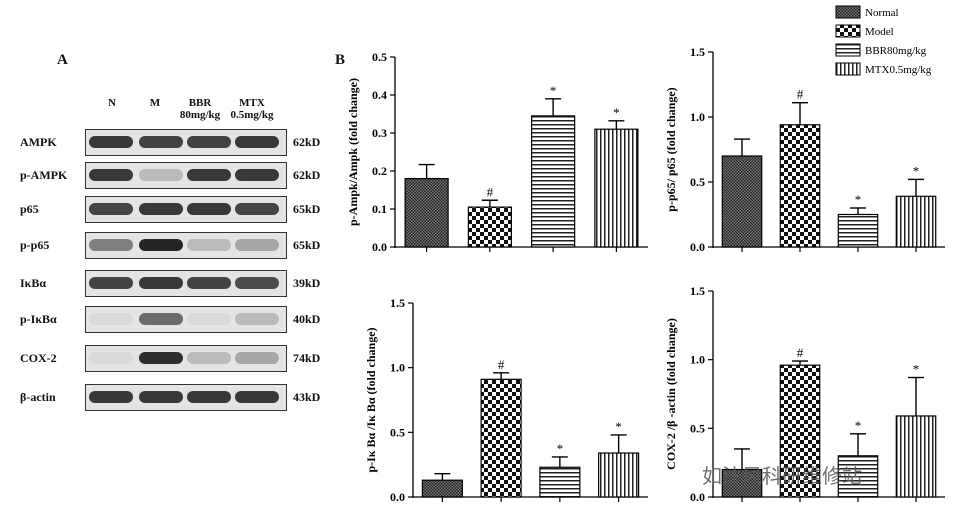  What do you see at coordinates (38, 358) in the screenshot?
I see `blot-row-name: COX-2` at bounding box center [38, 358].